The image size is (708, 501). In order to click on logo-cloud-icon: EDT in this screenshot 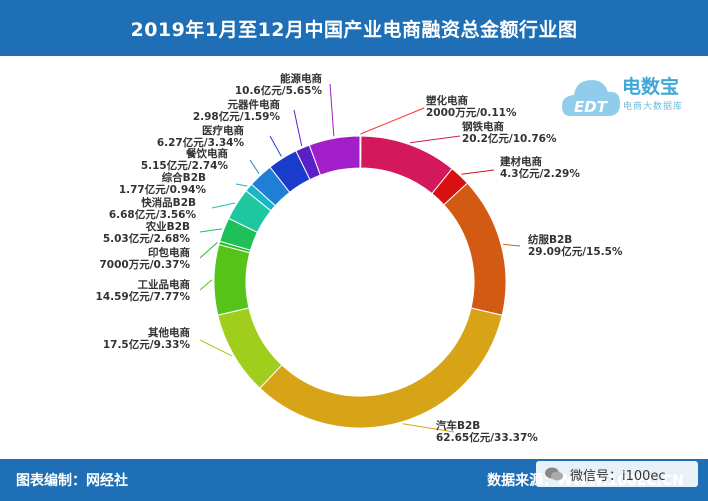, I will do `click(591, 98)`.